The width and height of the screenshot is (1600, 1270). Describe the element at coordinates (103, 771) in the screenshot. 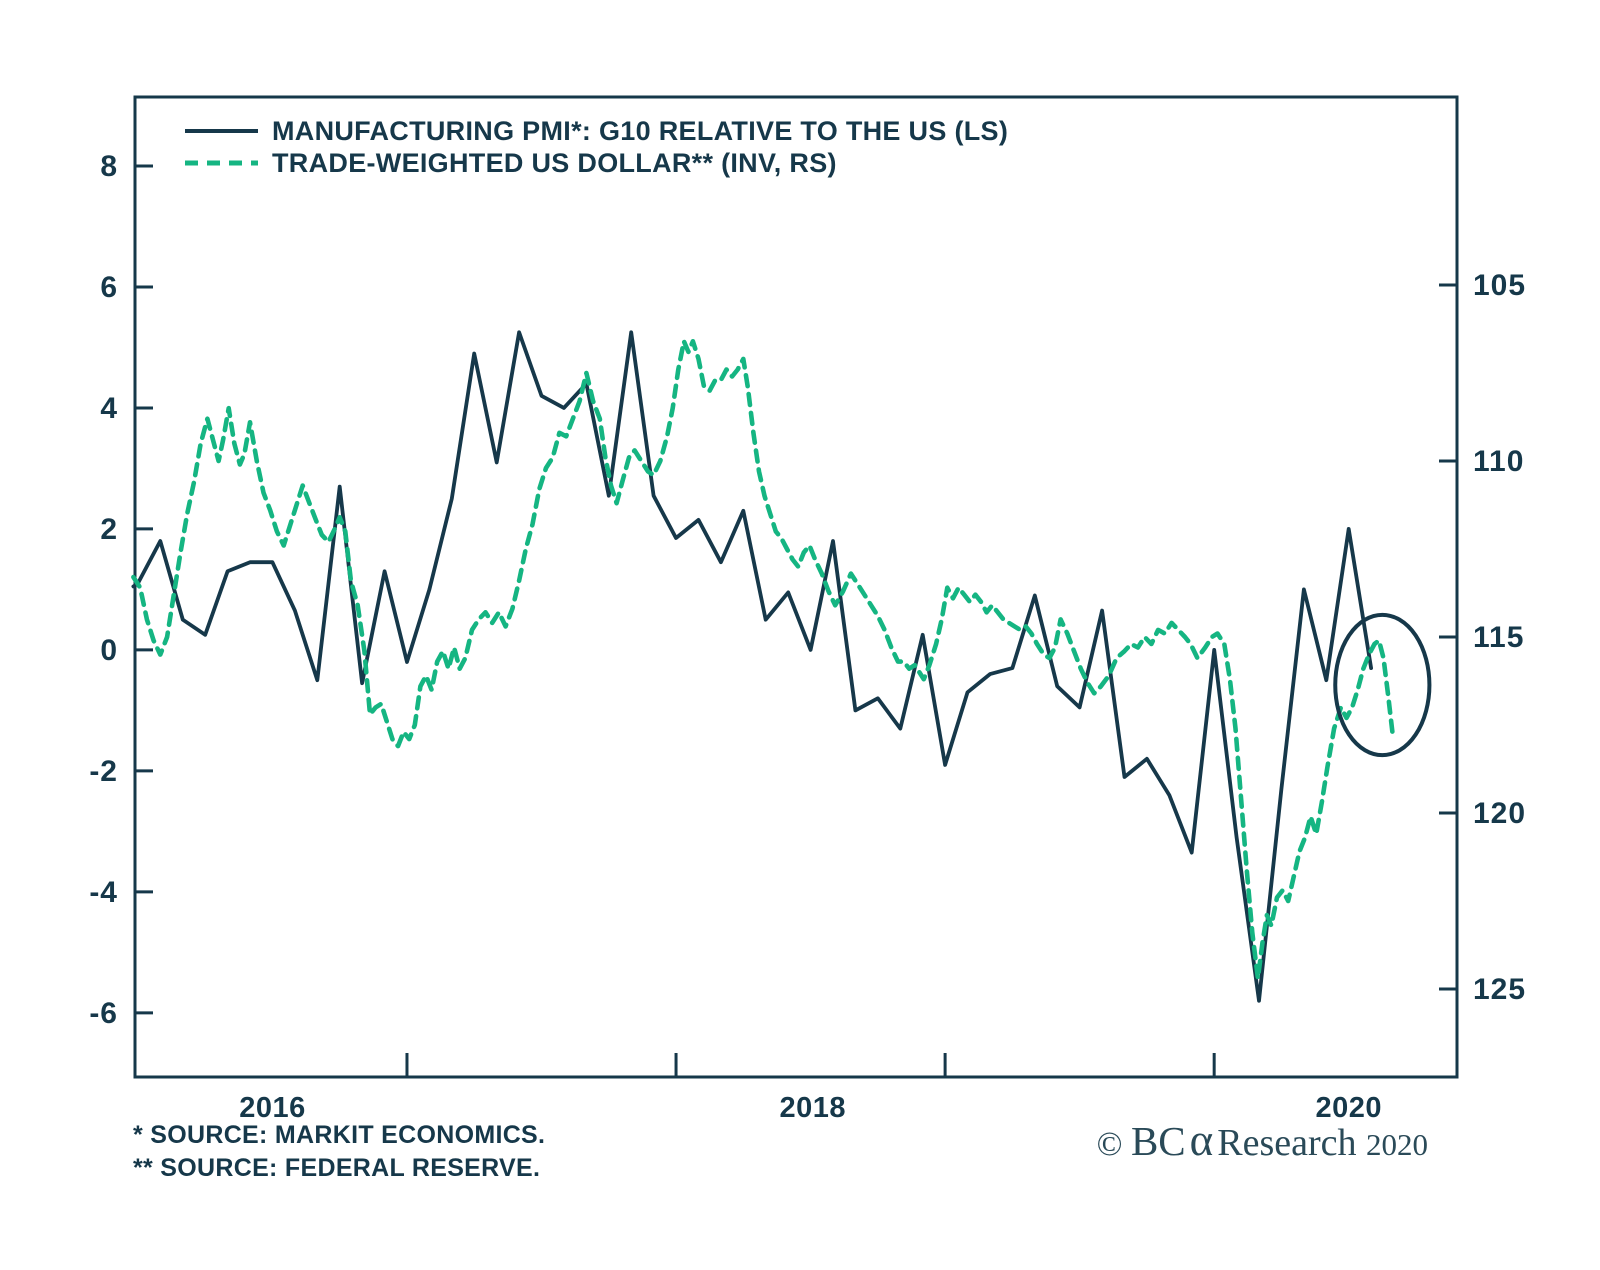

I see `left-axis-tick-label: -2` at that location.